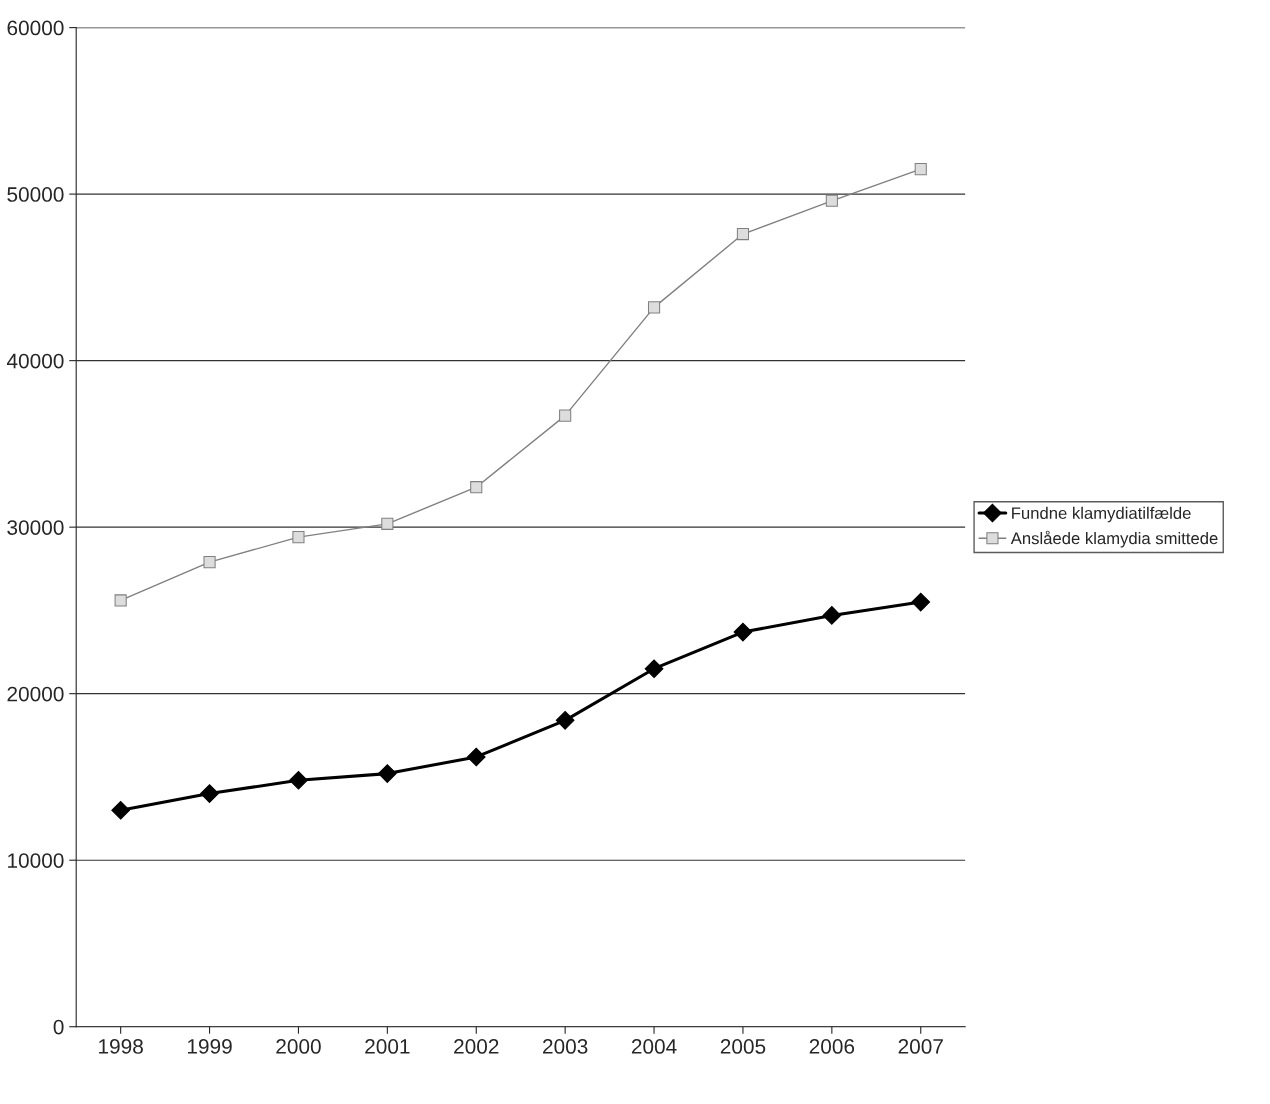 The height and width of the screenshot is (1104, 1270). I want to click on x-tick-label: 2003, so click(565, 1046).